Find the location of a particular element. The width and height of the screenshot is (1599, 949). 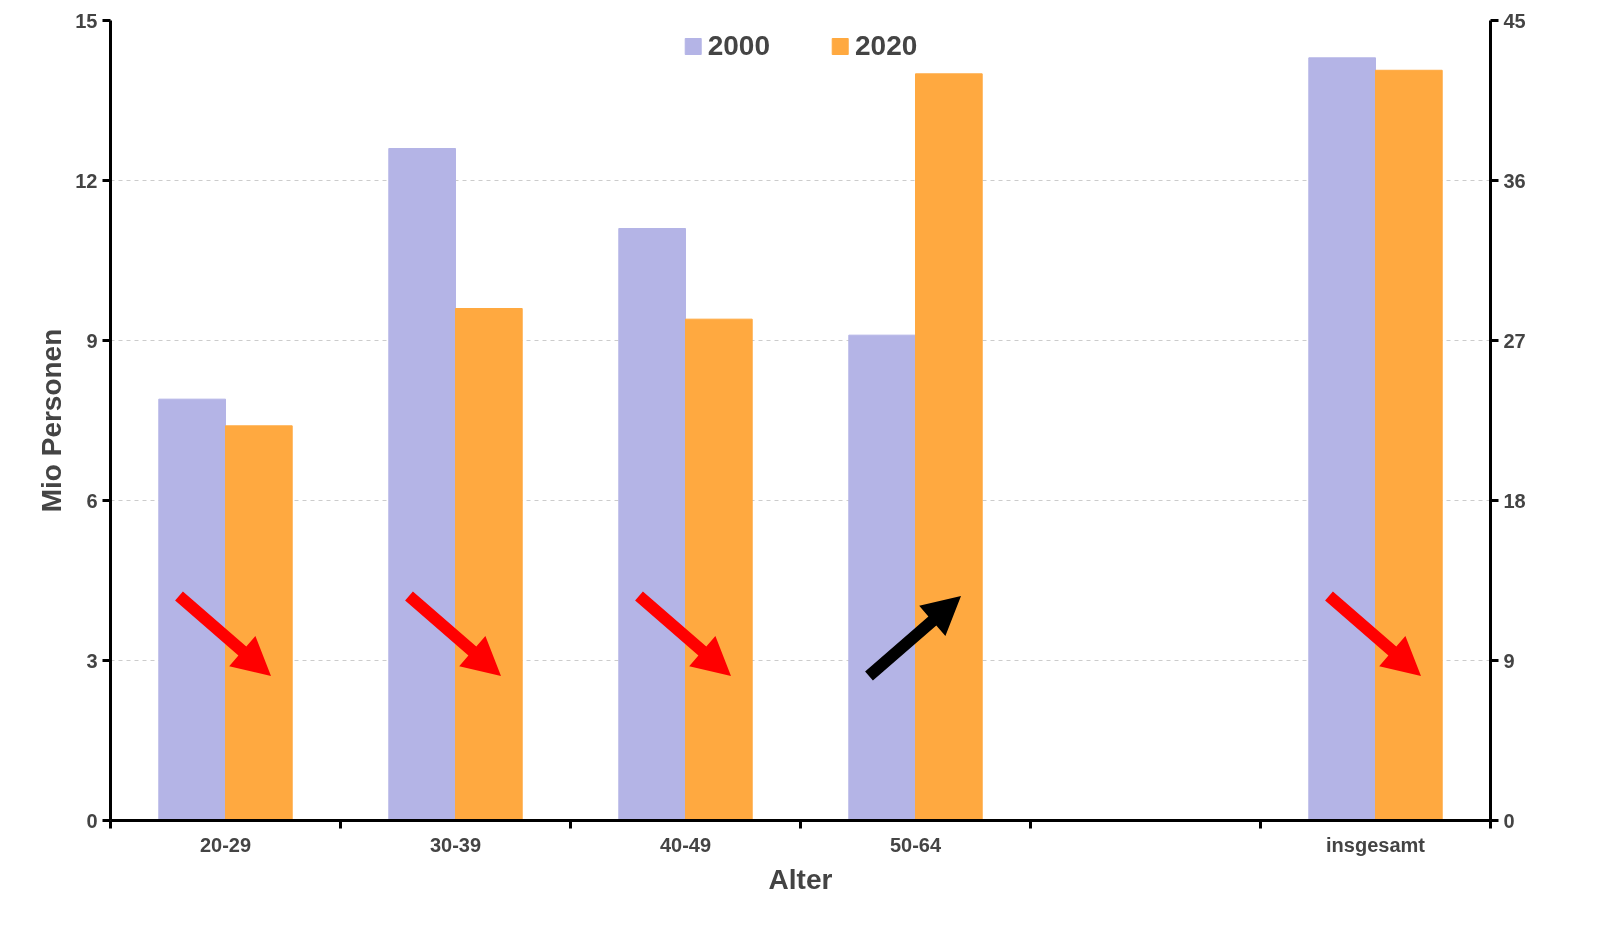

y2-tick-label: 0 is located at coordinates (1509, 820).